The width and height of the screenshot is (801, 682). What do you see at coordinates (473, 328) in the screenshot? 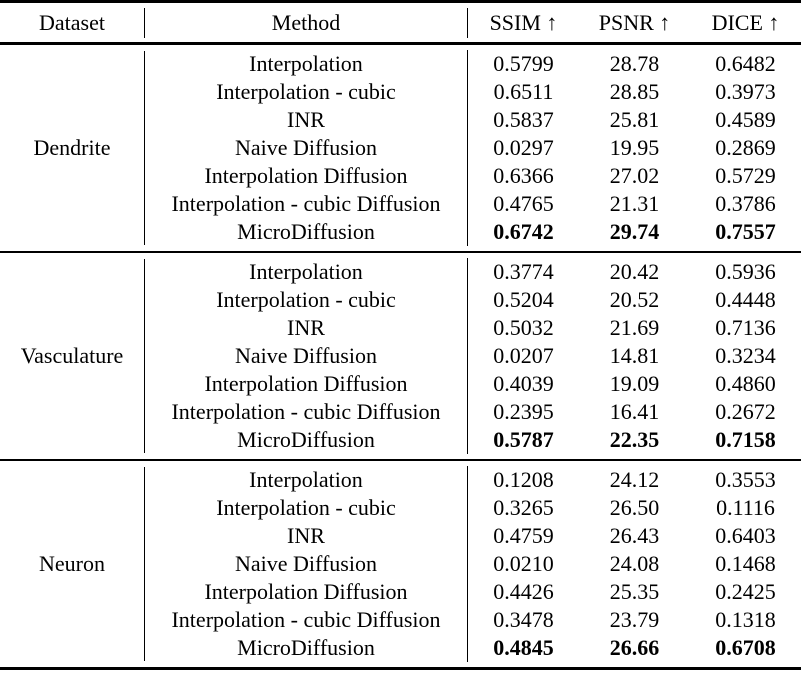
I see `table-row: INR 0.5032 21.69 0.7136` at bounding box center [473, 328].